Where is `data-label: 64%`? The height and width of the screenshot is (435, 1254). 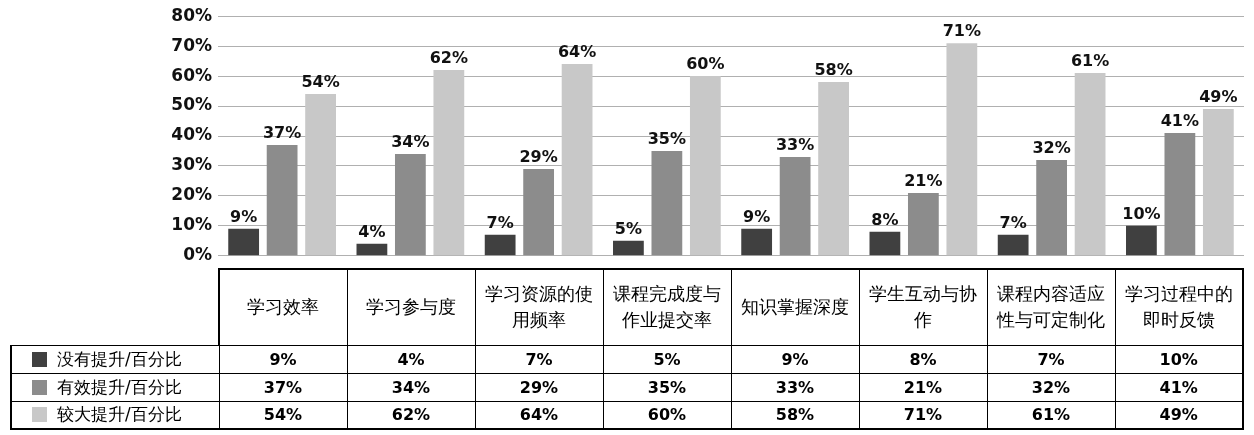
data-label: 64% is located at coordinates (539, 415).